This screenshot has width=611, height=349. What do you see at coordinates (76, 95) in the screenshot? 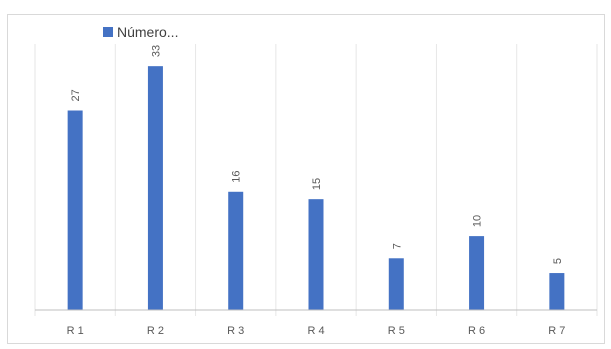
I see `data-label: 27` at bounding box center [76, 95].